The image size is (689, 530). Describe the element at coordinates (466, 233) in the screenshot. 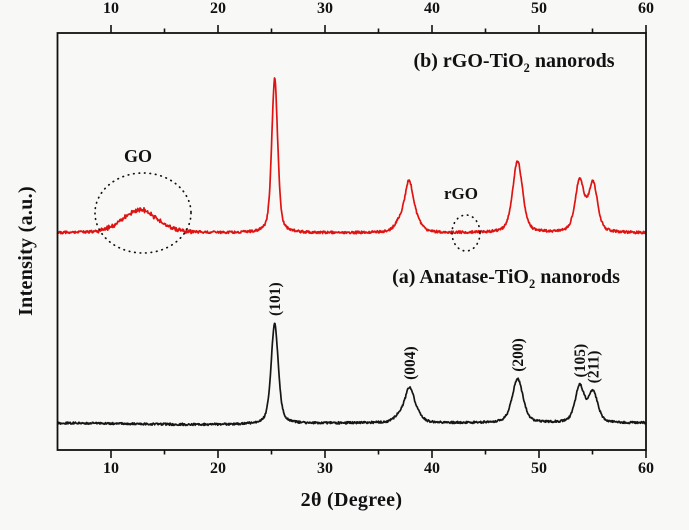

I see `rgo-dotted-circle` at that location.